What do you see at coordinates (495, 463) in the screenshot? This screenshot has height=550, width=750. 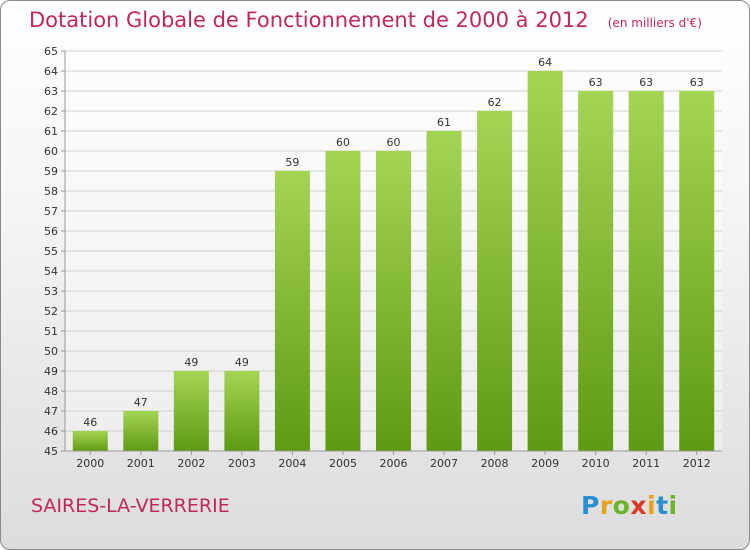 I see `x-tick-label: 2008` at bounding box center [495, 463].